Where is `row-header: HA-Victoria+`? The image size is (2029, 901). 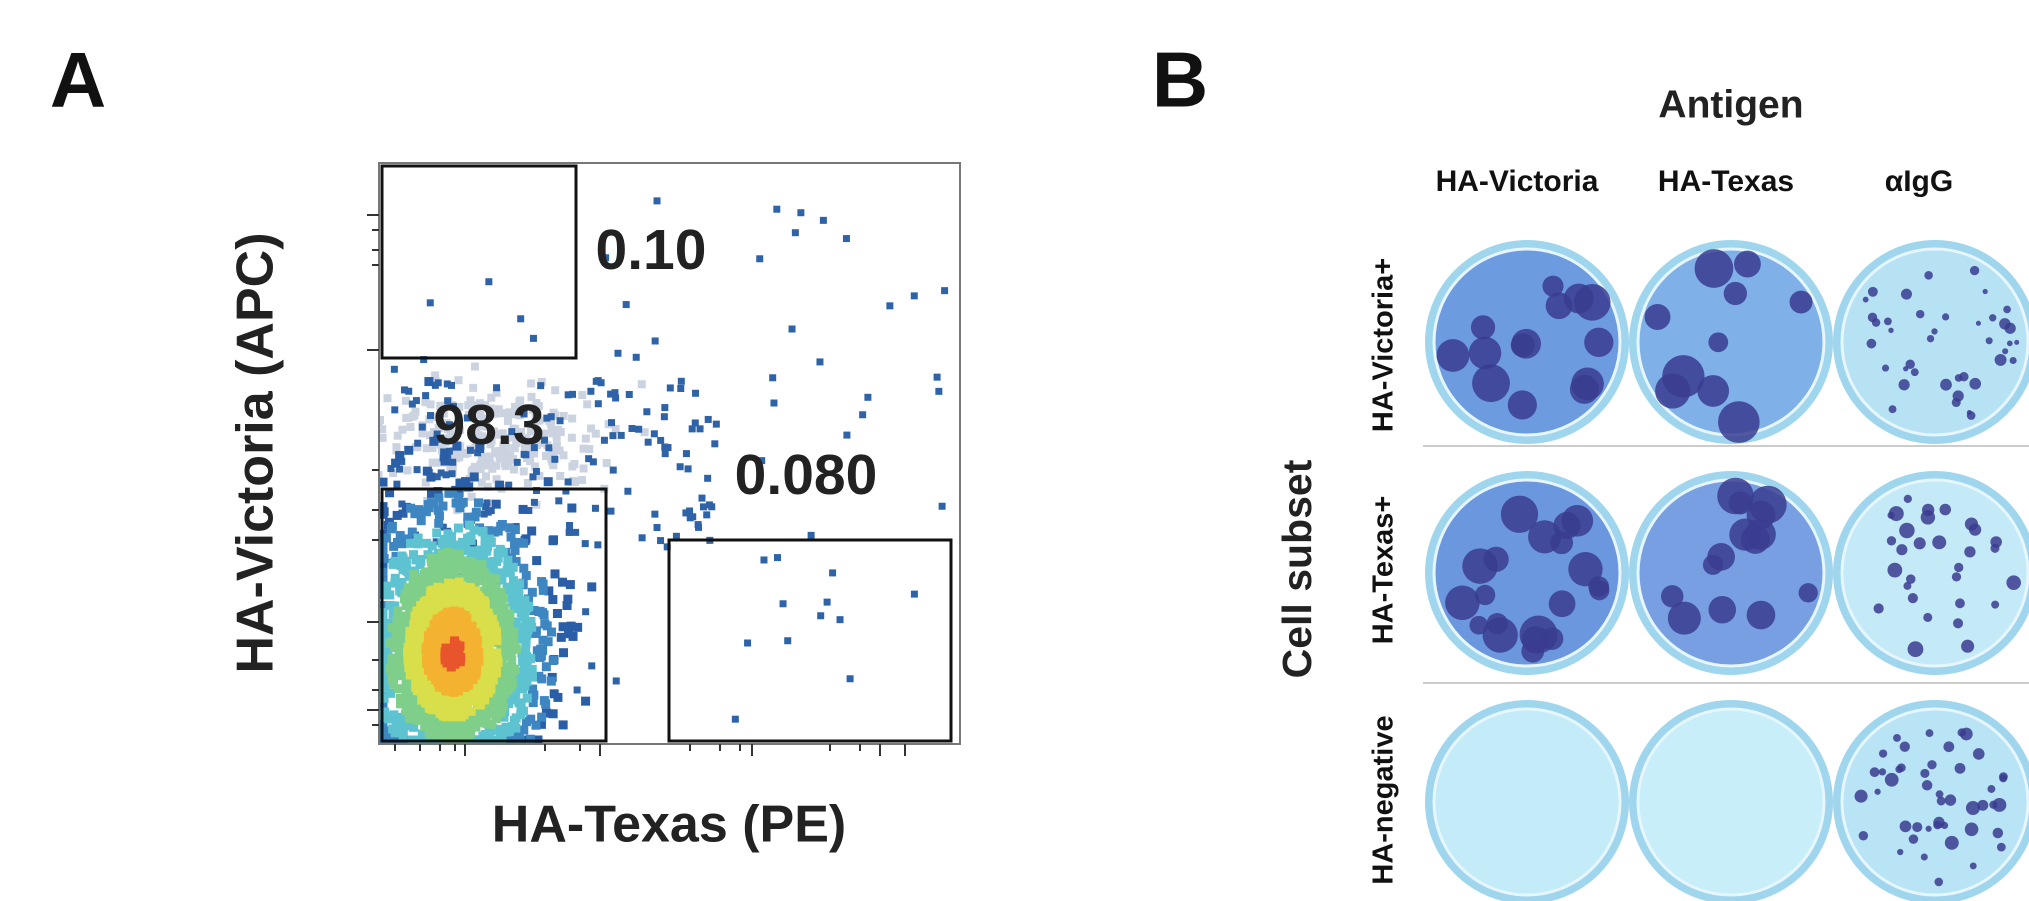 row-header: HA-Victoria+ is located at coordinates (1384, 345).